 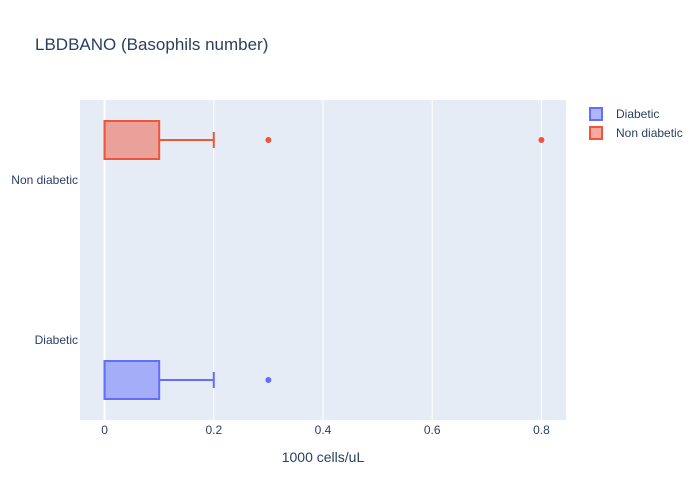 I want to click on x-tick-labels: 0 0.2 0.4 0.6 0.8, so click(x=325, y=430).